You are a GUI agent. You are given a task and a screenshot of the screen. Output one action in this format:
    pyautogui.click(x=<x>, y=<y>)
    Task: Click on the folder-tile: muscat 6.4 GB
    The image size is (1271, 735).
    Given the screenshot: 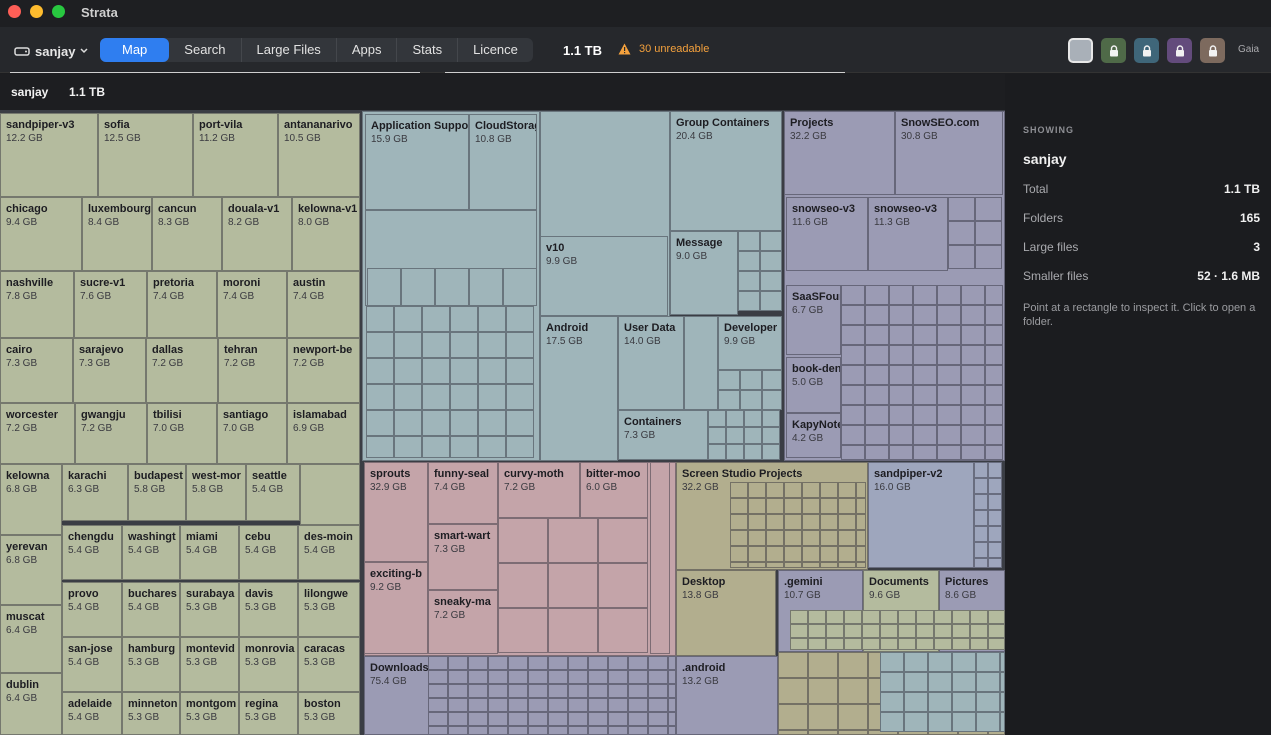 What is the action you would take?
    pyautogui.click(x=31, y=639)
    